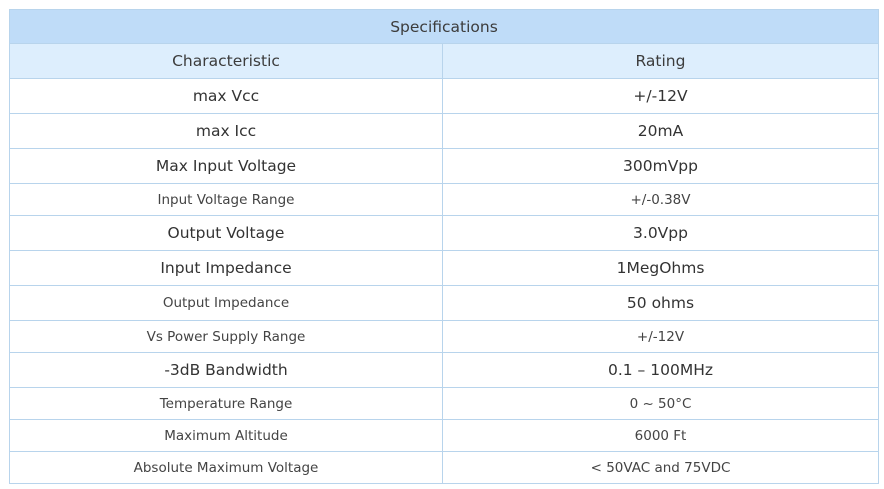  What do you see at coordinates (660, 435) in the screenshot?
I see `rating-cell: 6000 Ft` at bounding box center [660, 435].